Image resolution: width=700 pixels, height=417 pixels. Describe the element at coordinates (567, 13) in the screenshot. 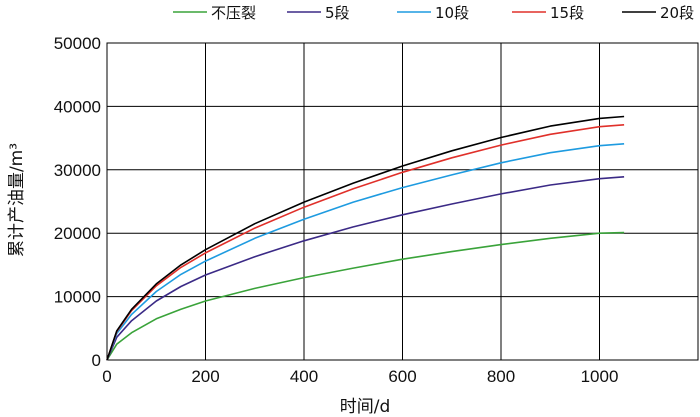

I see `legend-label: 15段` at that location.